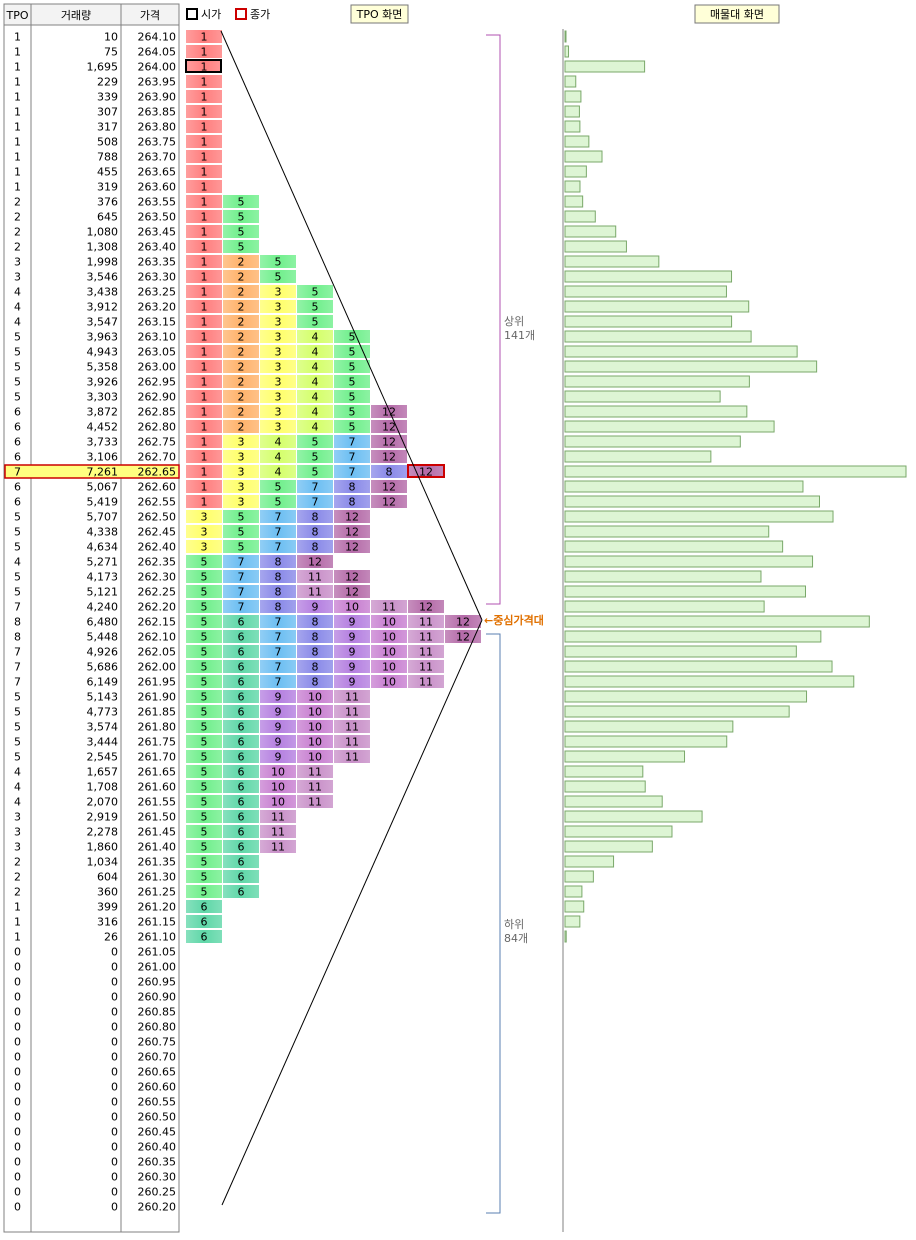 The width and height of the screenshot is (916, 1240). I want to click on price-cell: 262.05, so click(157, 652).